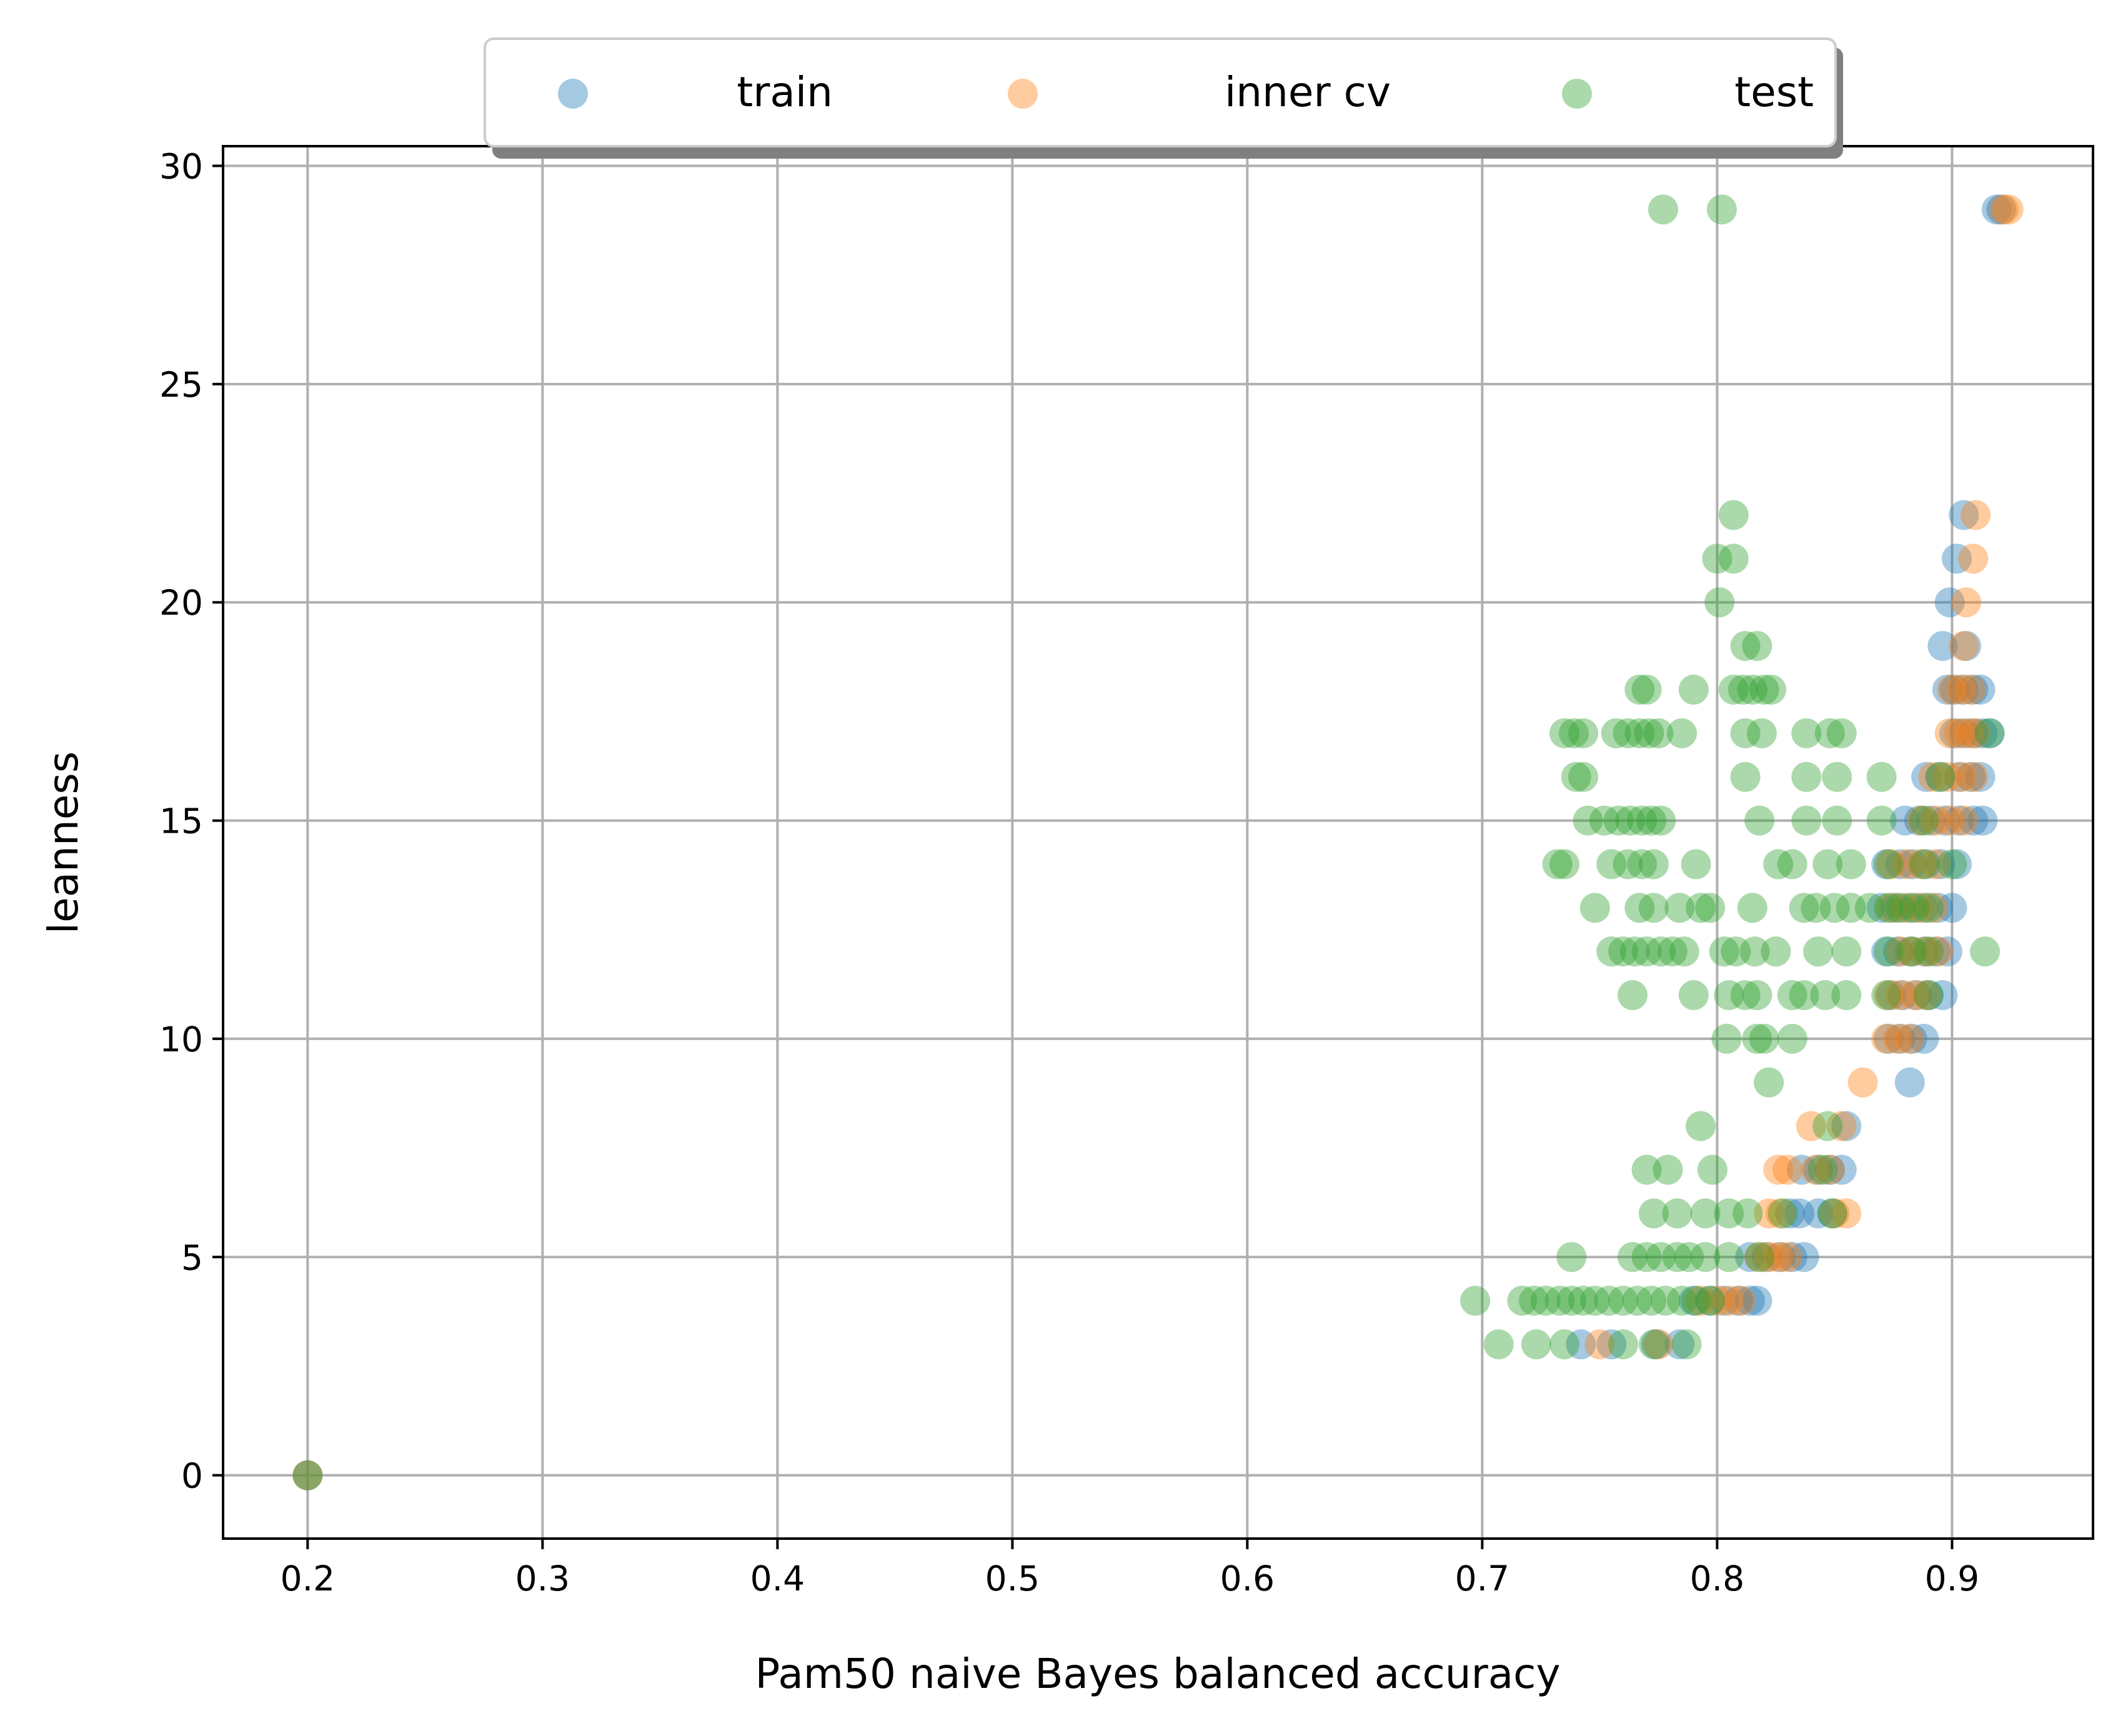 This screenshot has height=1736, width=2118. I want to click on legend: train inner cv test, so click(1163, 98).